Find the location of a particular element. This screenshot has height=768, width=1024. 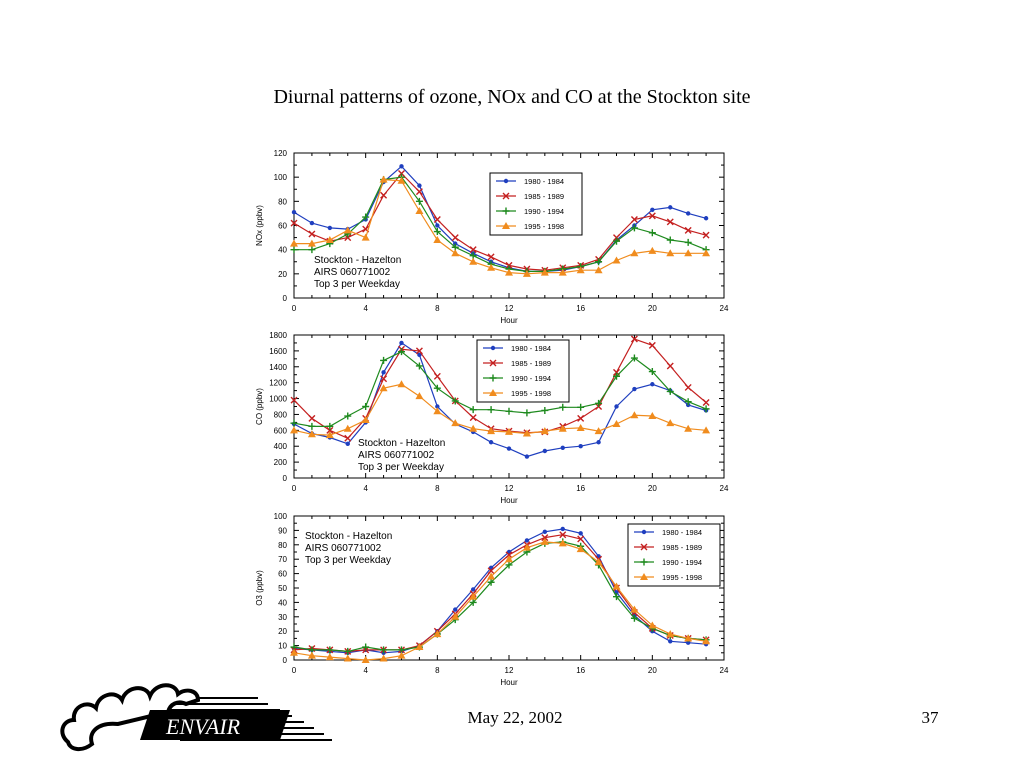

logo-text: ENVAIR is located at coordinates (203, 726).